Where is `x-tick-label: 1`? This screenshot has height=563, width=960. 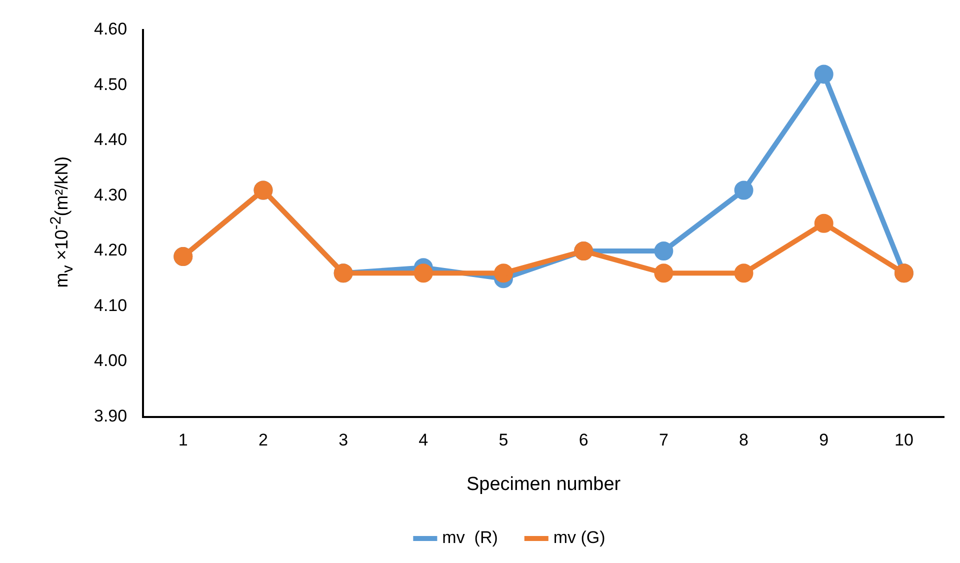 x-tick-label: 1 is located at coordinates (183, 440).